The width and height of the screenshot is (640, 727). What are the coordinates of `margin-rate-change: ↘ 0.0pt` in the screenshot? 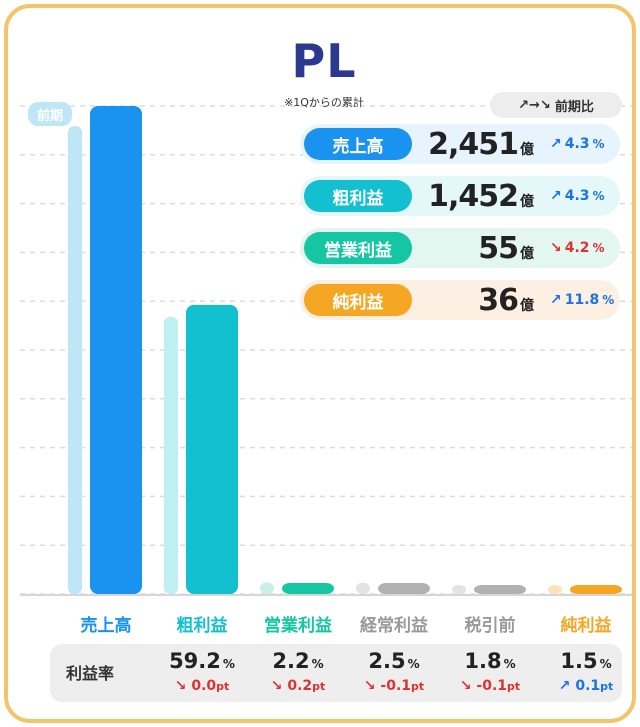 It's located at (202, 686).